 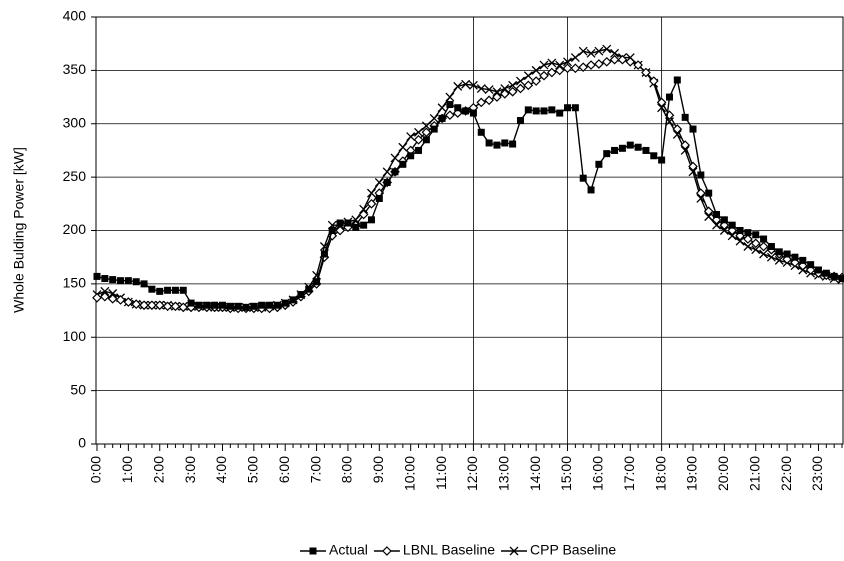 What do you see at coordinates (75, 283) in the screenshot?
I see `y-tick-label: 150` at bounding box center [75, 283].